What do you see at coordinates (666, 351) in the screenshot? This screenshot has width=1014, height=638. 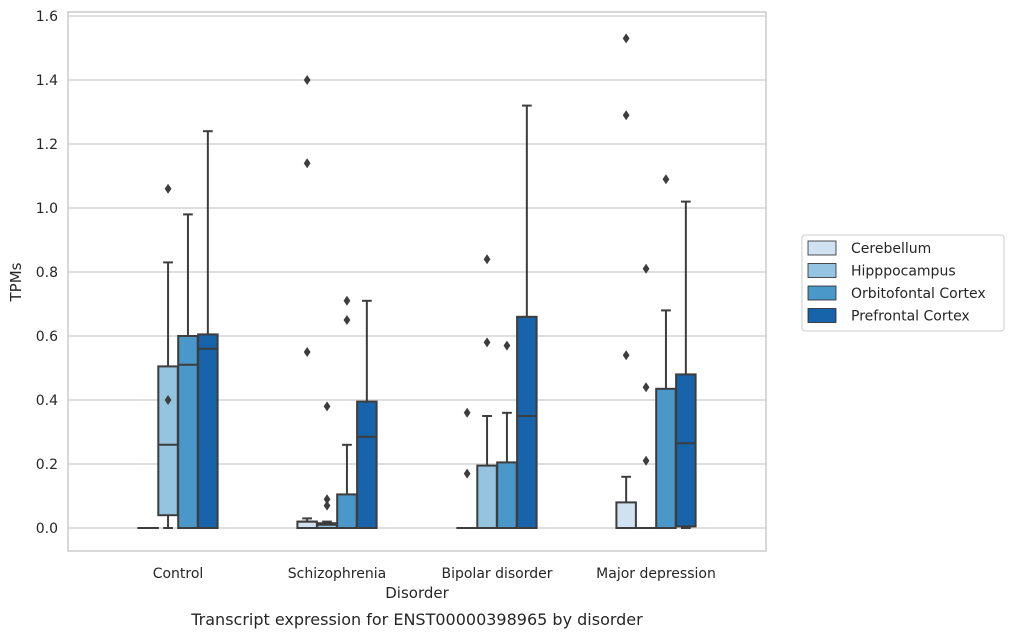 I see `box-orbitofontal-cortex` at bounding box center [666, 351].